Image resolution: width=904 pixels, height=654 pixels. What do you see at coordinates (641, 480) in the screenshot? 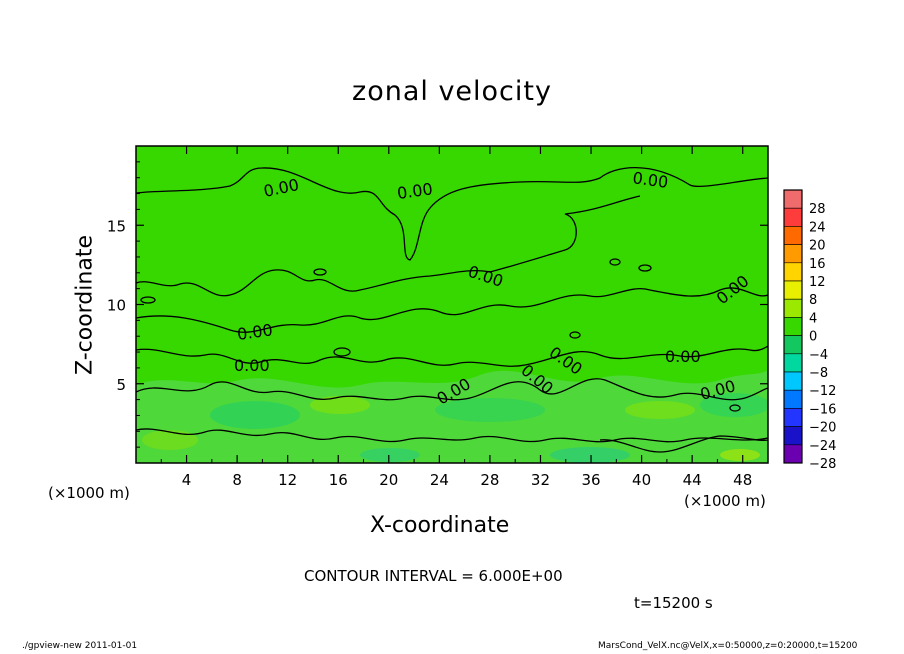
I see `x-tick-label: 40` at bounding box center [641, 480].